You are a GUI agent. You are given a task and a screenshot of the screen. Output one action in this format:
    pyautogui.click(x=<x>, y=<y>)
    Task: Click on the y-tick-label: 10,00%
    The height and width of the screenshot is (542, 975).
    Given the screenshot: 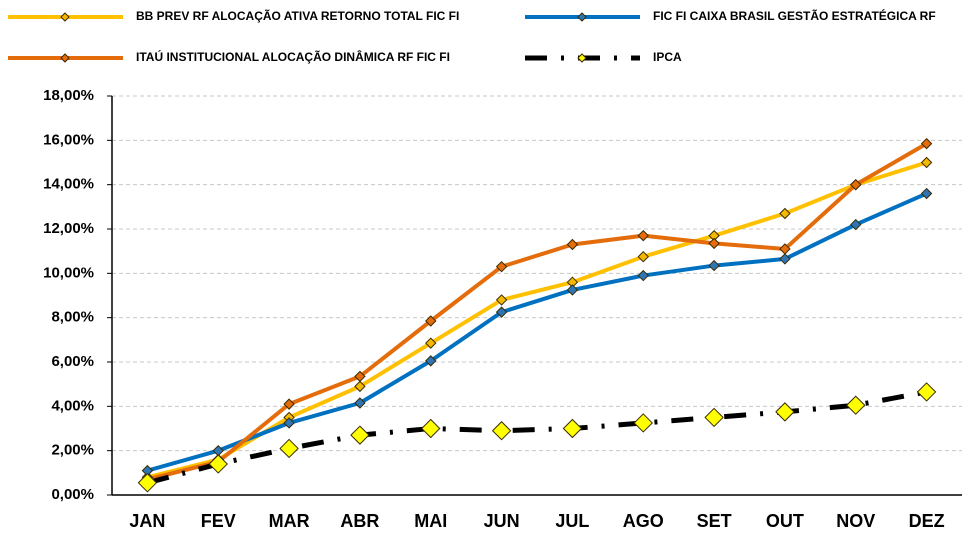 What is the action you would take?
    pyautogui.click(x=68, y=272)
    